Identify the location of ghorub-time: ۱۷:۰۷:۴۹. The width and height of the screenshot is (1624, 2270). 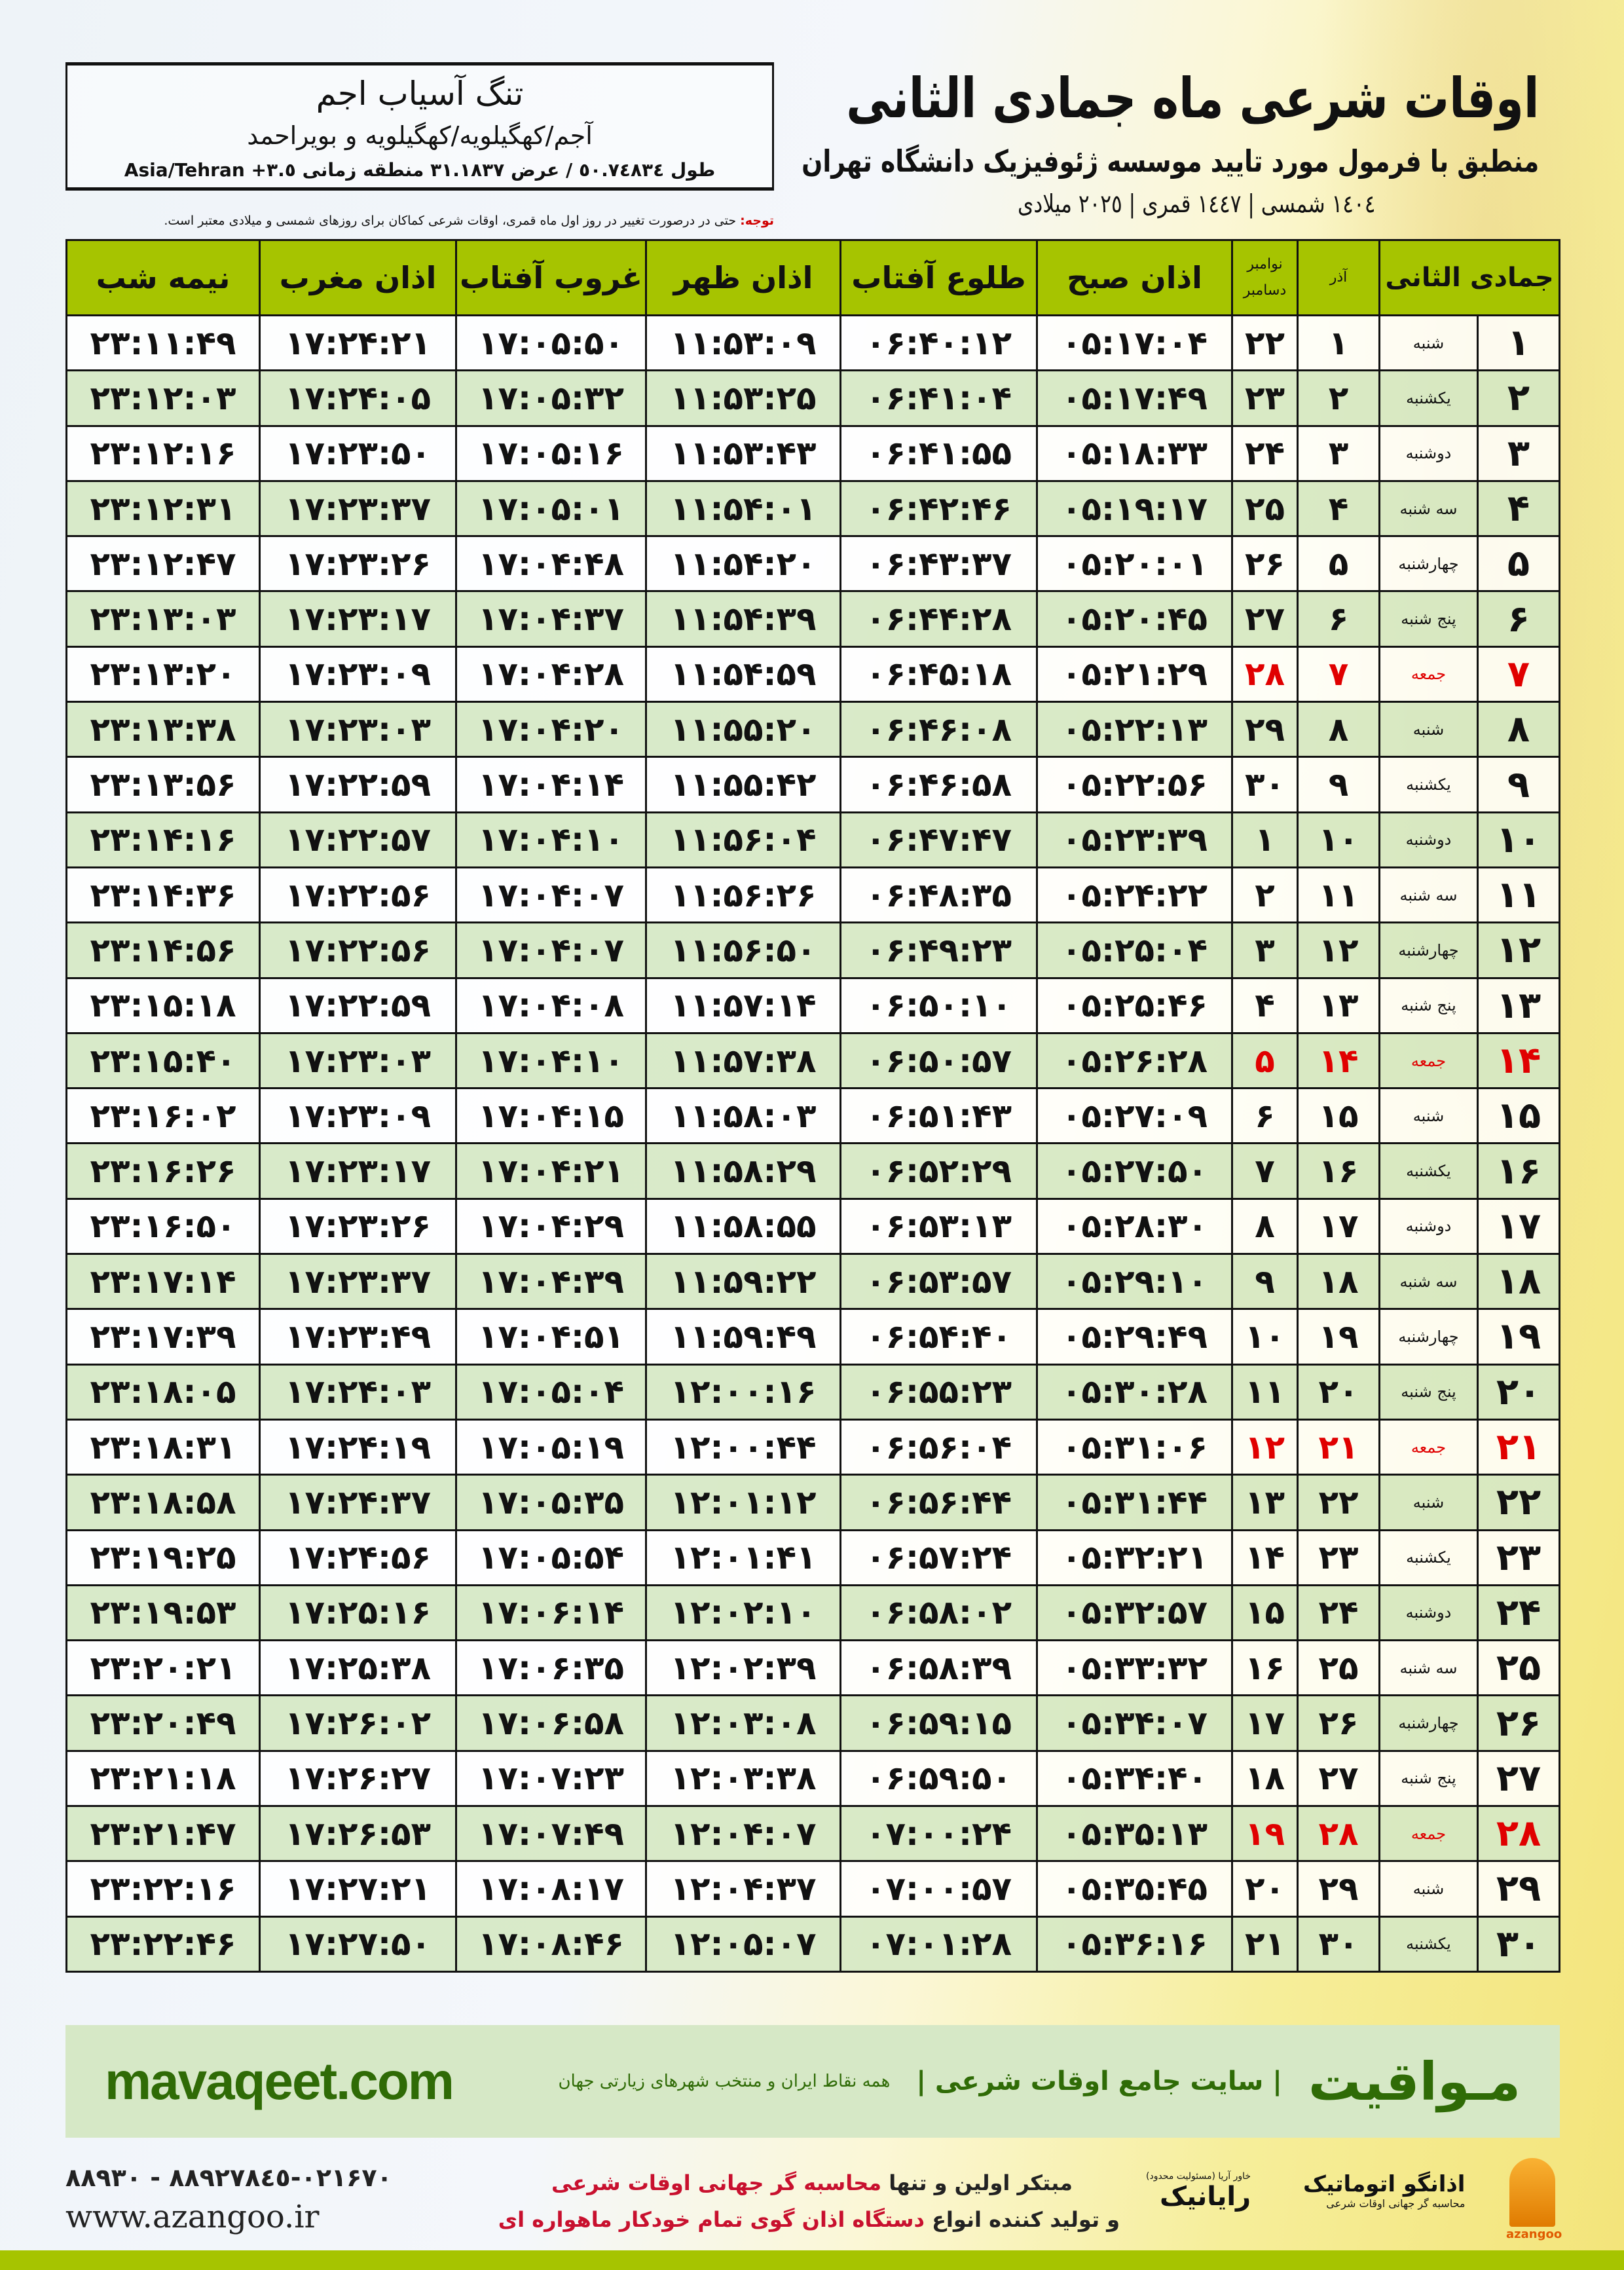
(551, 1834).